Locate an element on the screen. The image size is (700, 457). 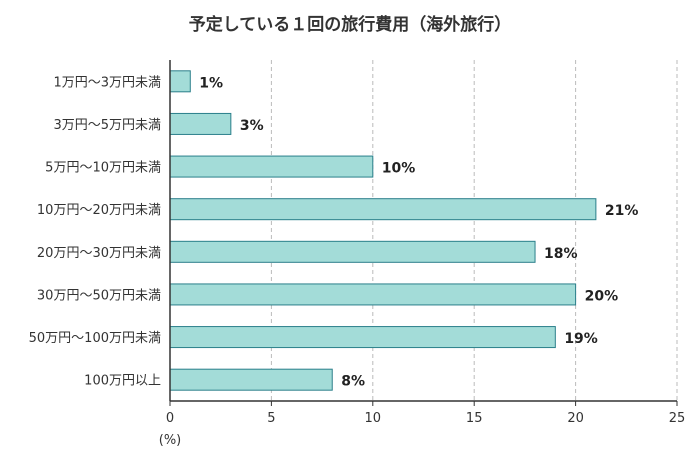
category-label: 1万円〜3万円未満 is located at coordinates (107, 82).